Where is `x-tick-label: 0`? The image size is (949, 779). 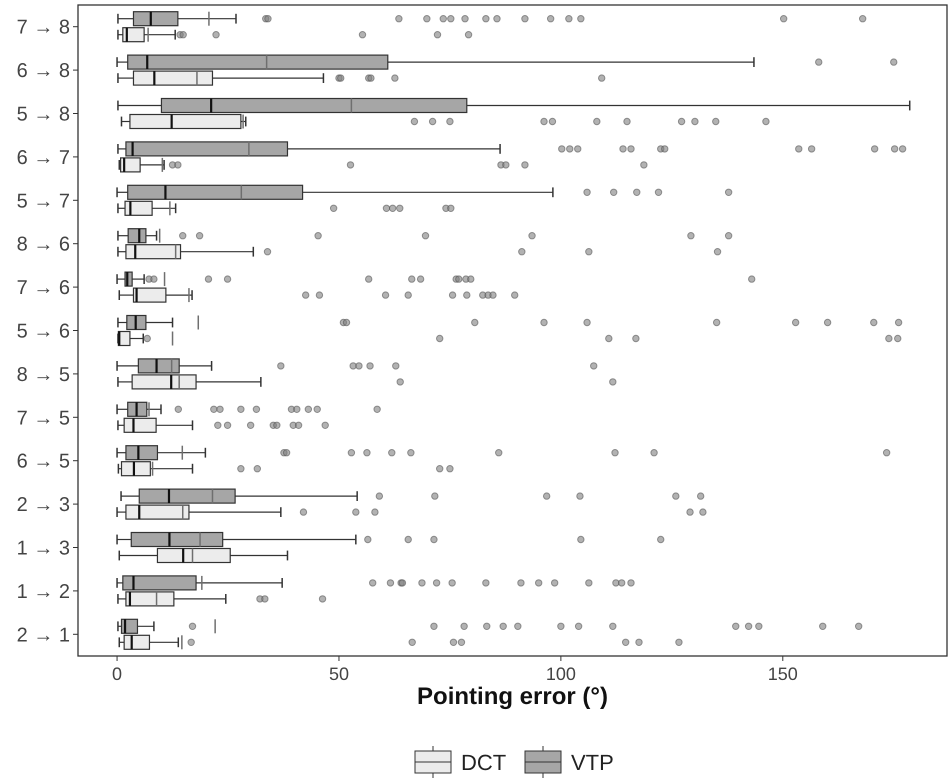
x-tick-label: 0 is located at coordinates (117, 674).